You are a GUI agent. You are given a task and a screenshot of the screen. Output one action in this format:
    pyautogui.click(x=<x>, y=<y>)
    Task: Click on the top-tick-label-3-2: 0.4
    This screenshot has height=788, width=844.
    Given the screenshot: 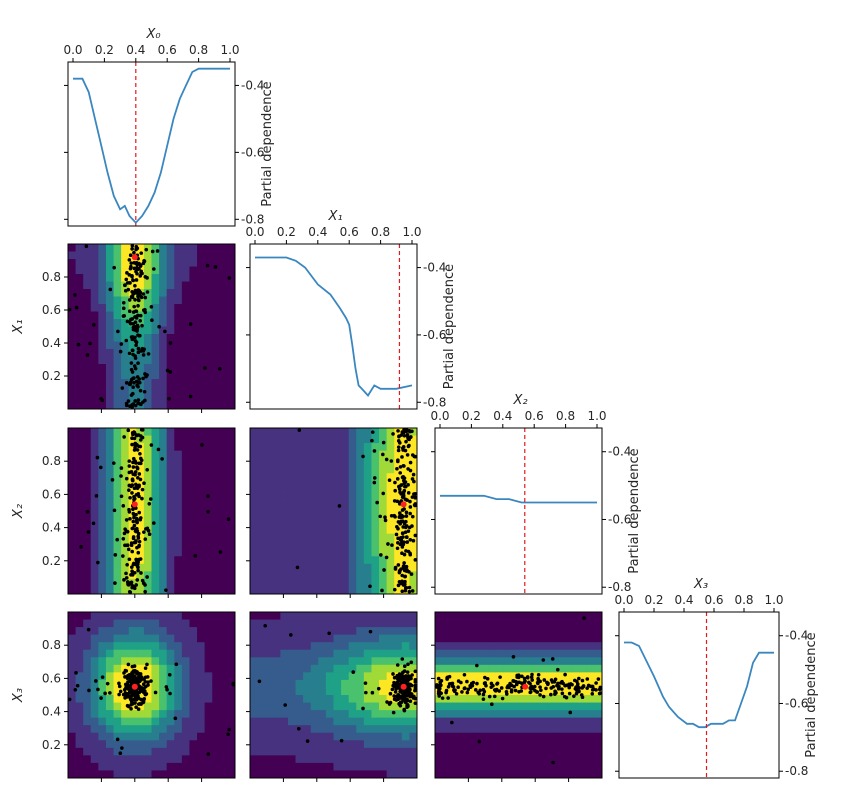 What is the action you would take?
    pyautogui.click(x=683, y=600)
    